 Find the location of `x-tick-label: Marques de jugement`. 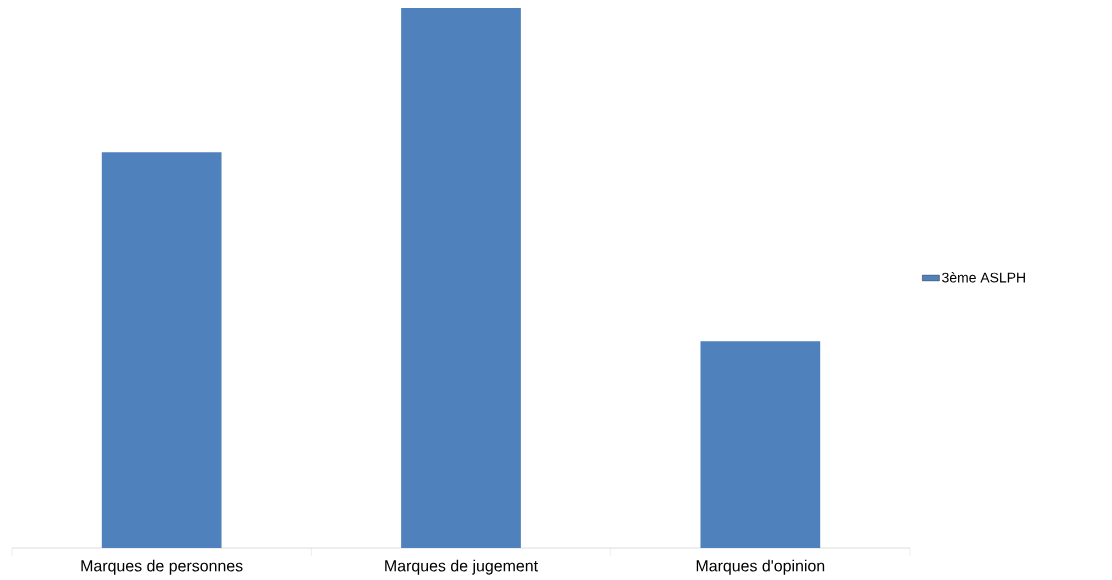

x-tick-label: Marques de jugement is located at coordinates (461, 567).